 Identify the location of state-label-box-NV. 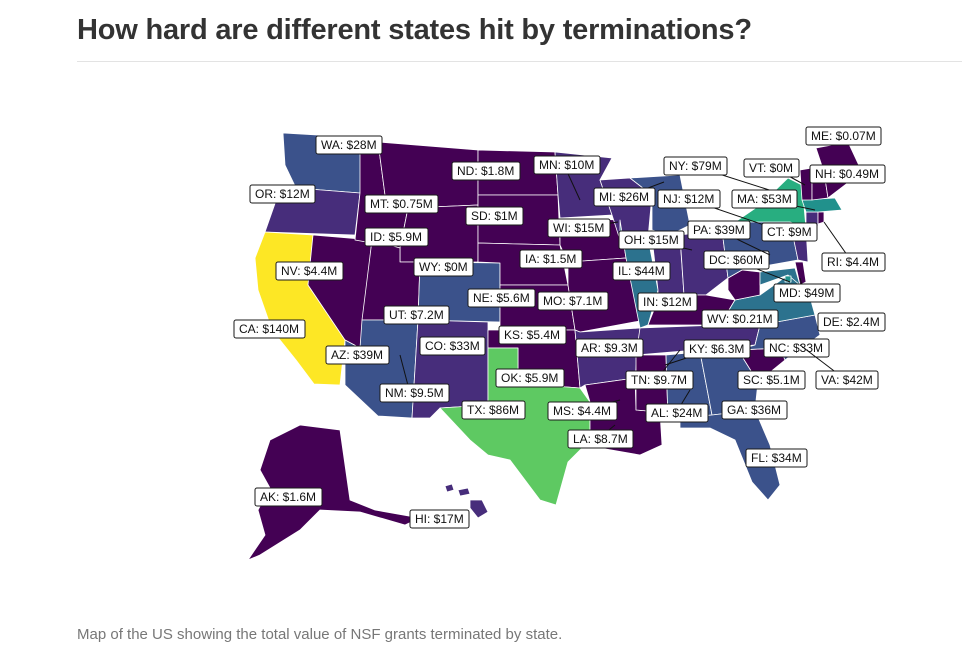
(309, 271).